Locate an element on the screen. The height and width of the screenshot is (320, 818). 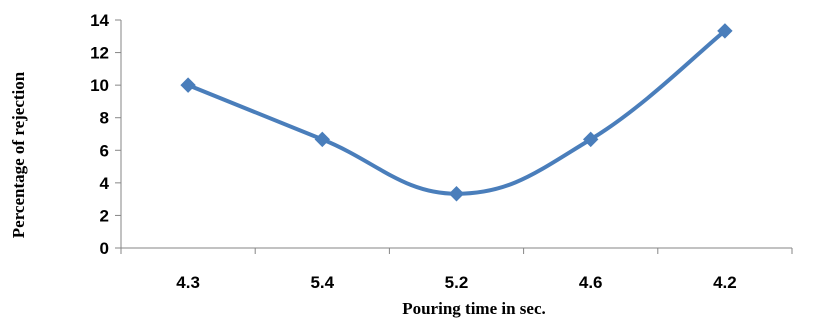
y-tick-label: 6 is located at coordinates (104, 150).